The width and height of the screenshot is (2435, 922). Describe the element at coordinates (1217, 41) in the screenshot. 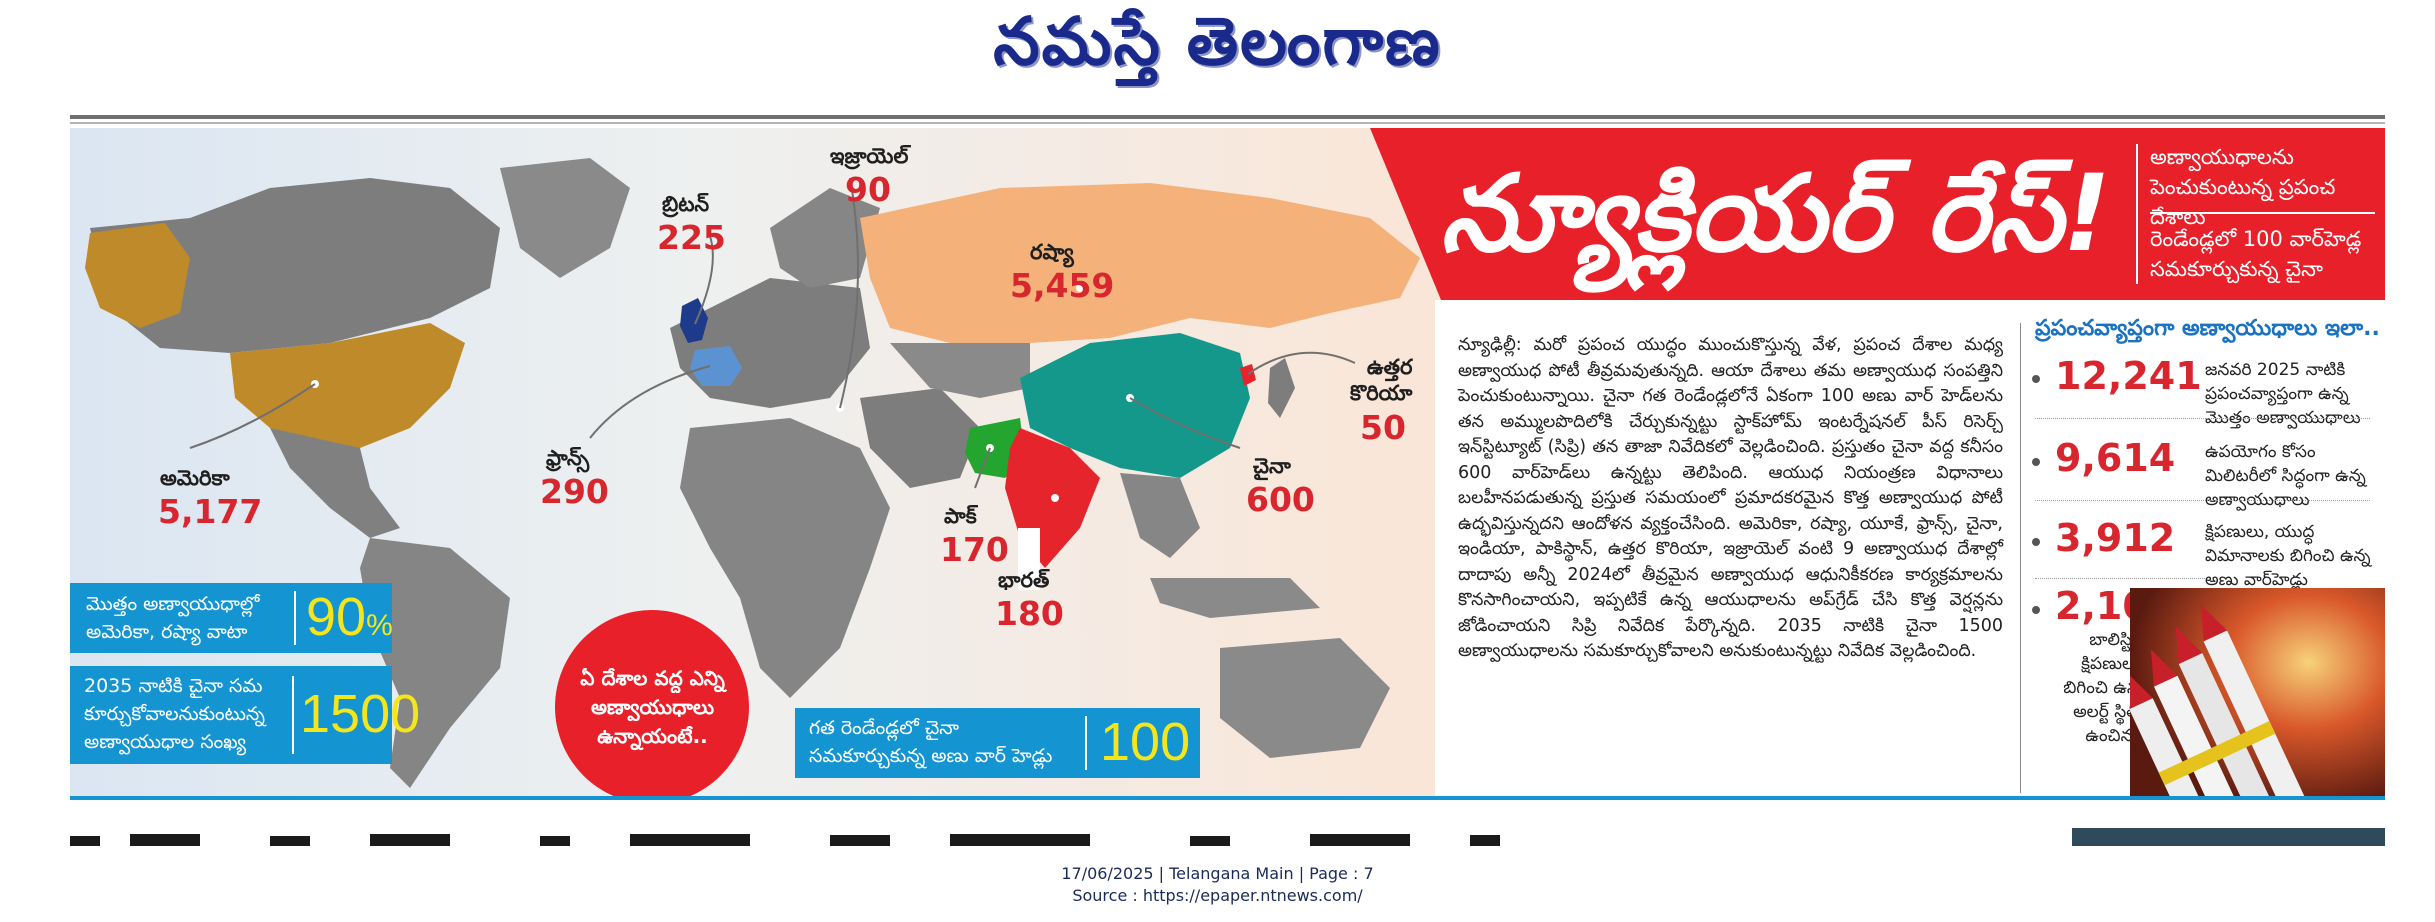

I see `masthead-logo: నమస్తే తెలంగాణ` at that location.